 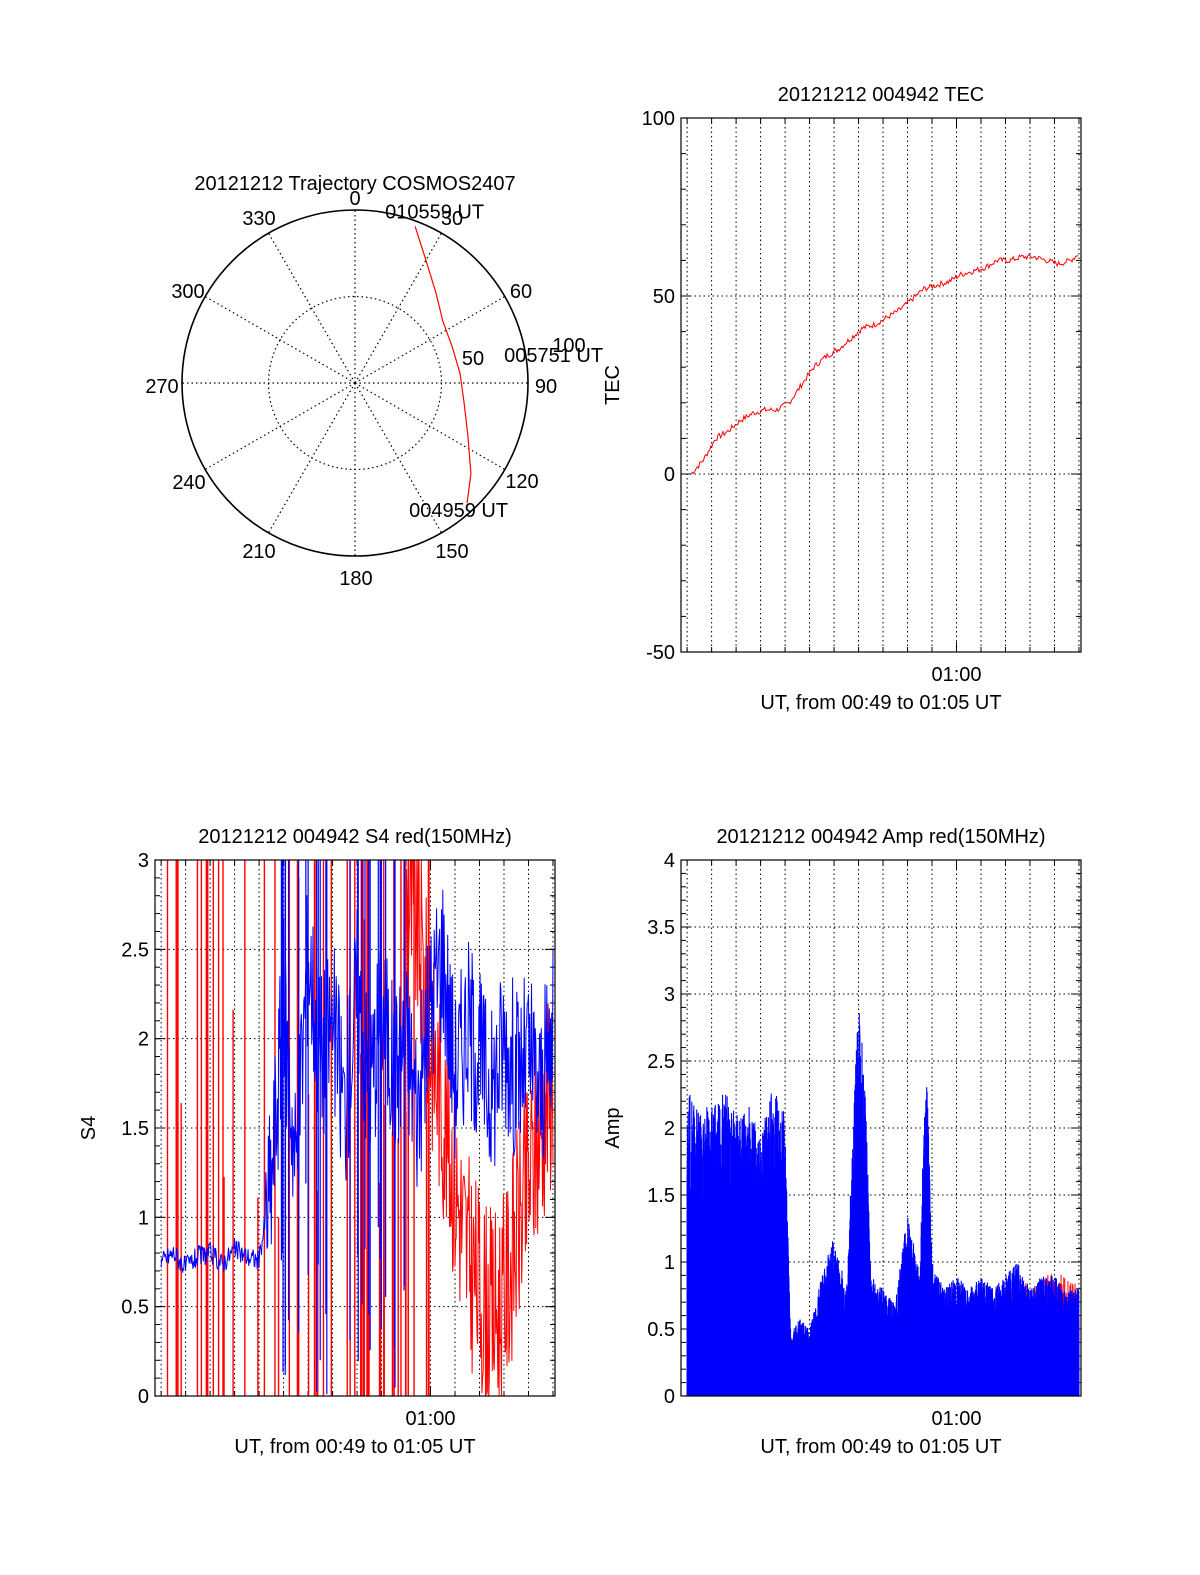 What do you see at coordinates (258, 552) in the screenshot?
I see `polar-angle-label: 210` at bounding box center [258, 552].